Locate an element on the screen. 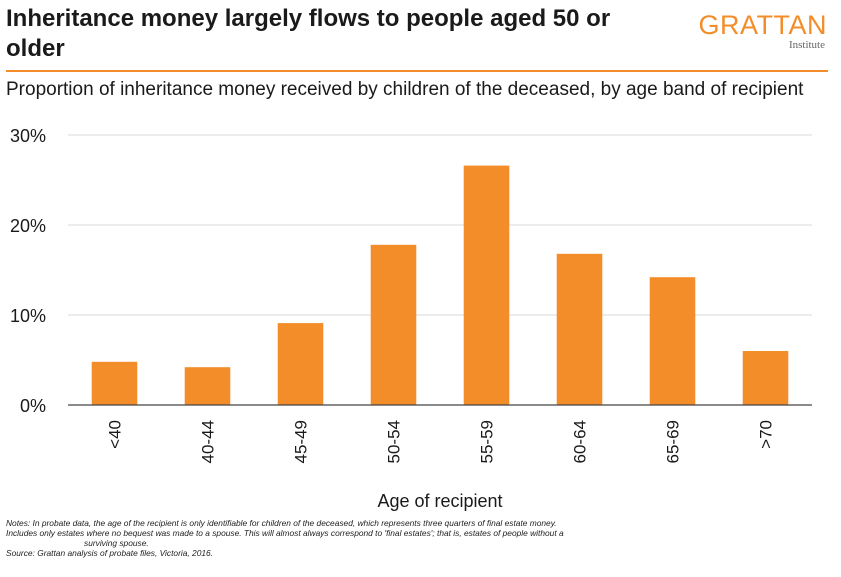  grattan-logo: GRATTAN Institute is located at coordinates (752, 32).